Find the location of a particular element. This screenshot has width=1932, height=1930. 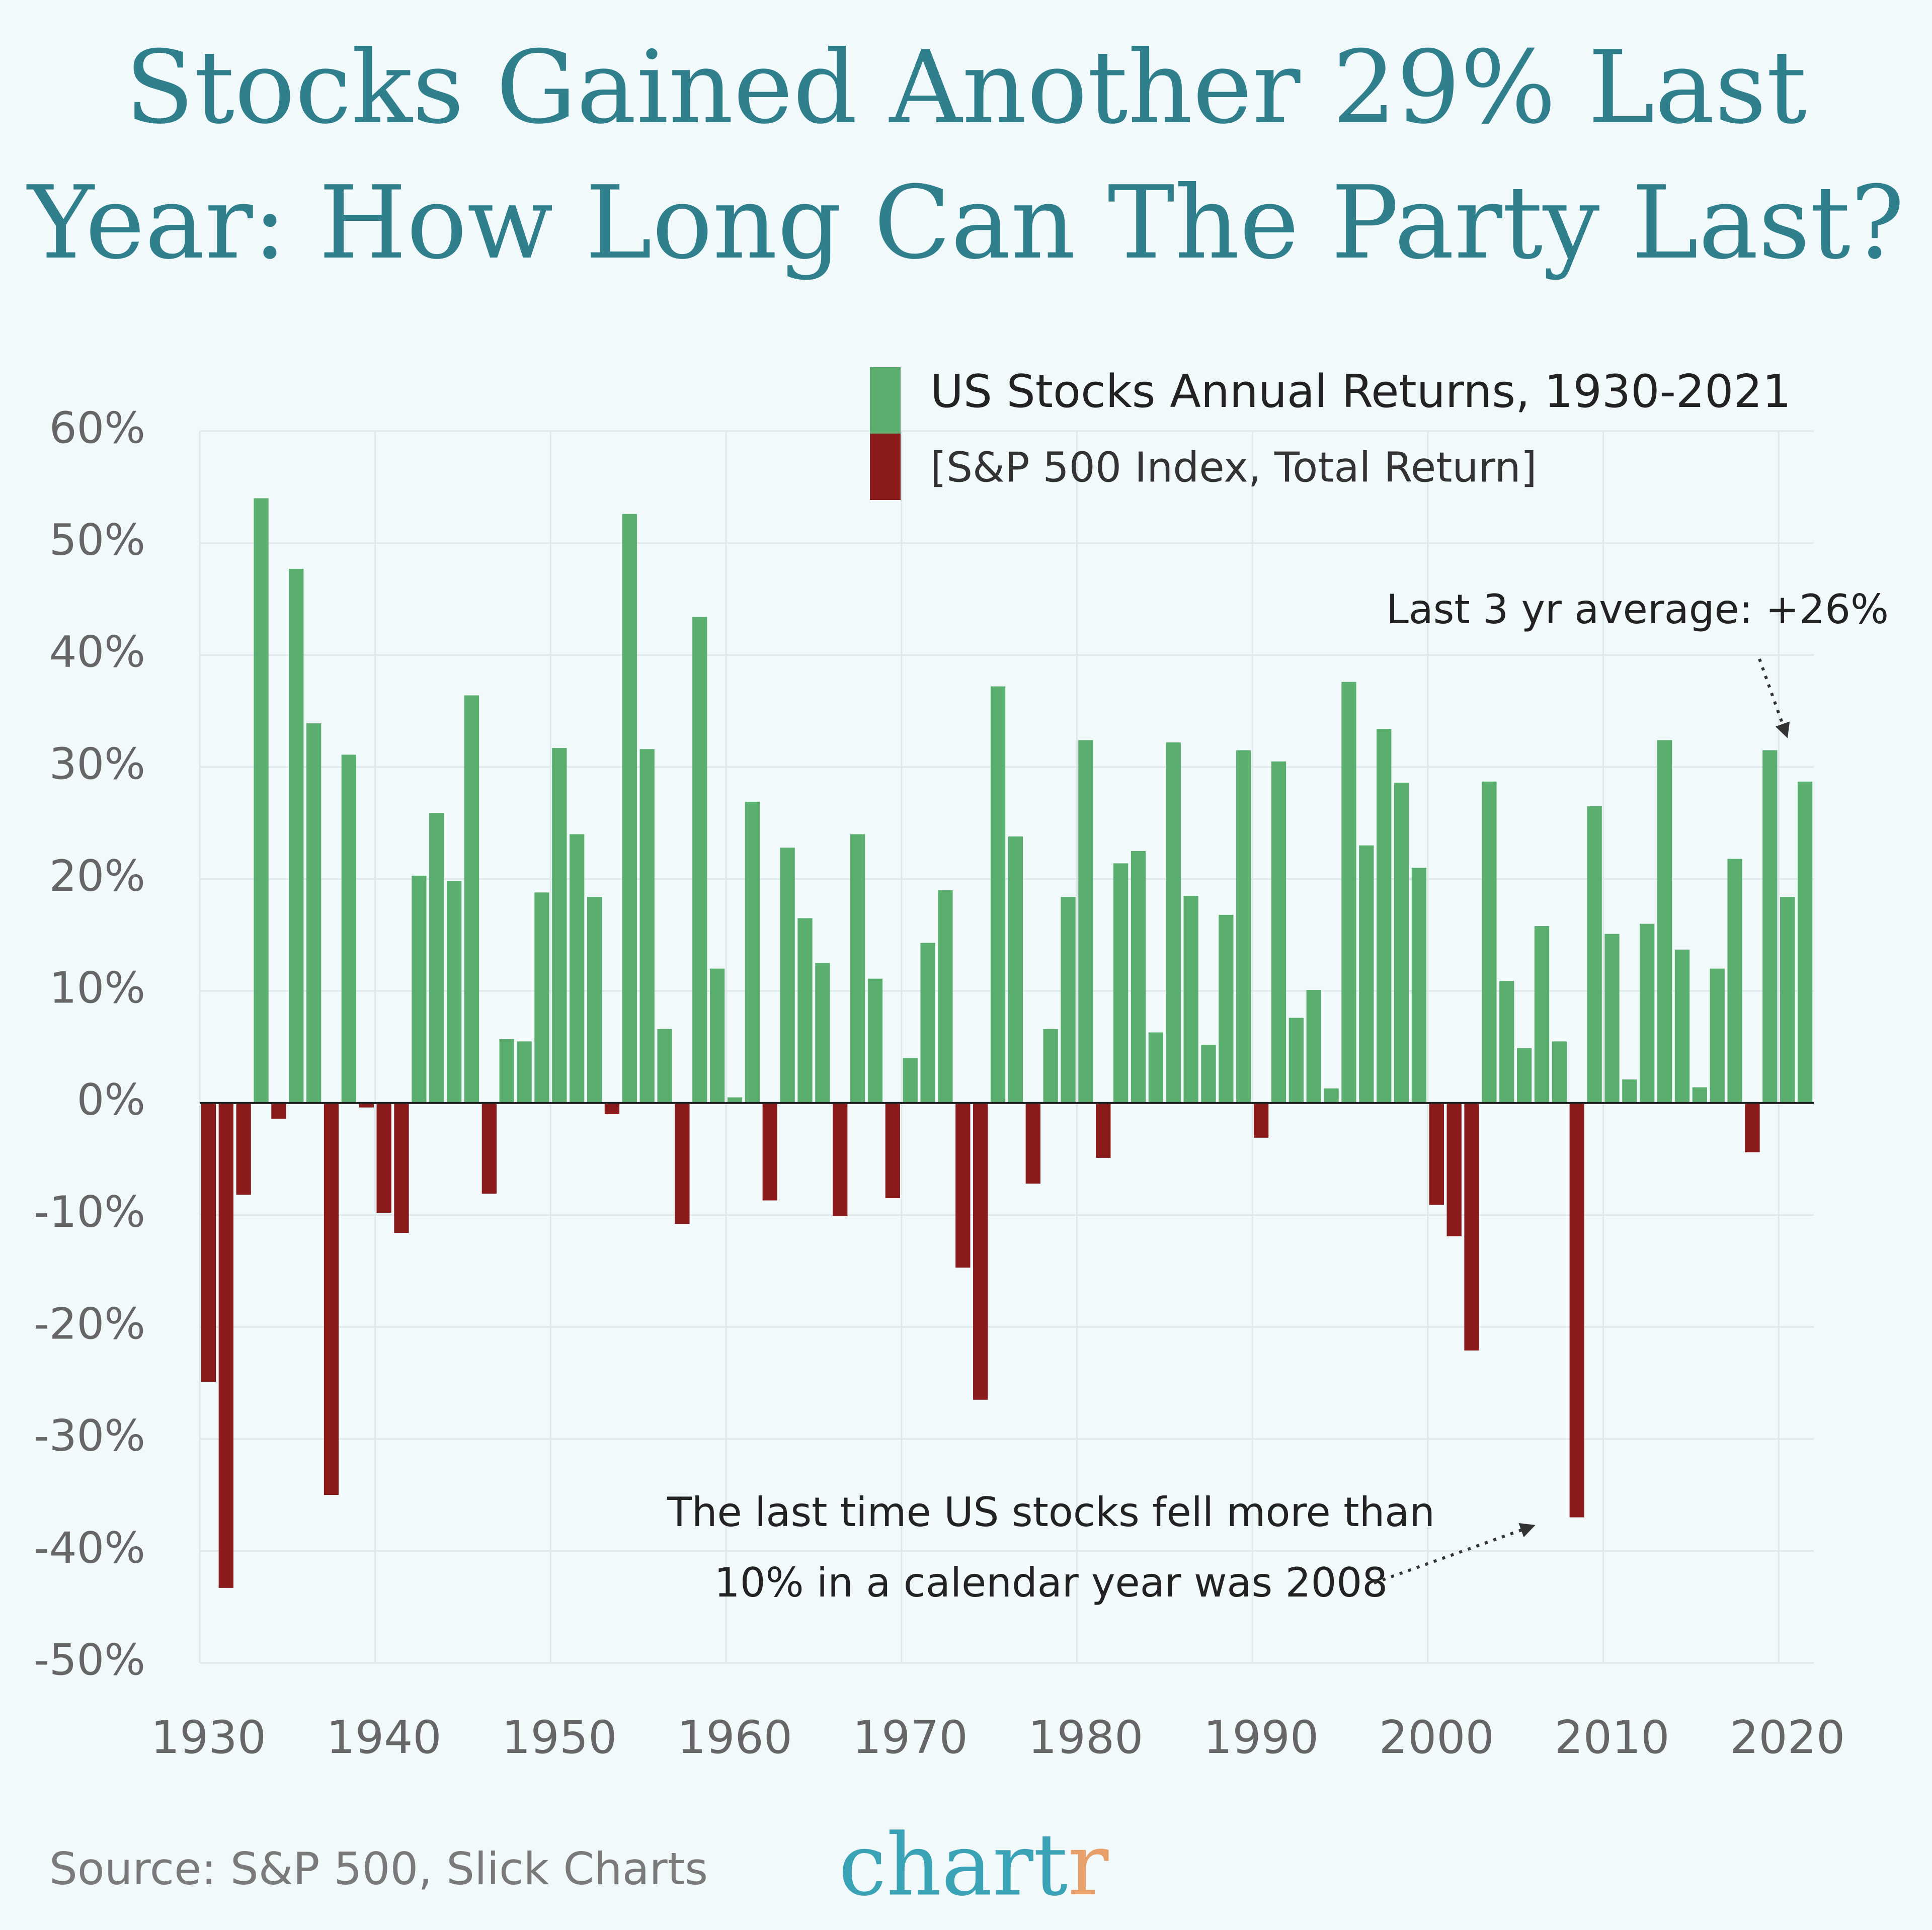

legend-swatch is located at coordinates (886, 400).